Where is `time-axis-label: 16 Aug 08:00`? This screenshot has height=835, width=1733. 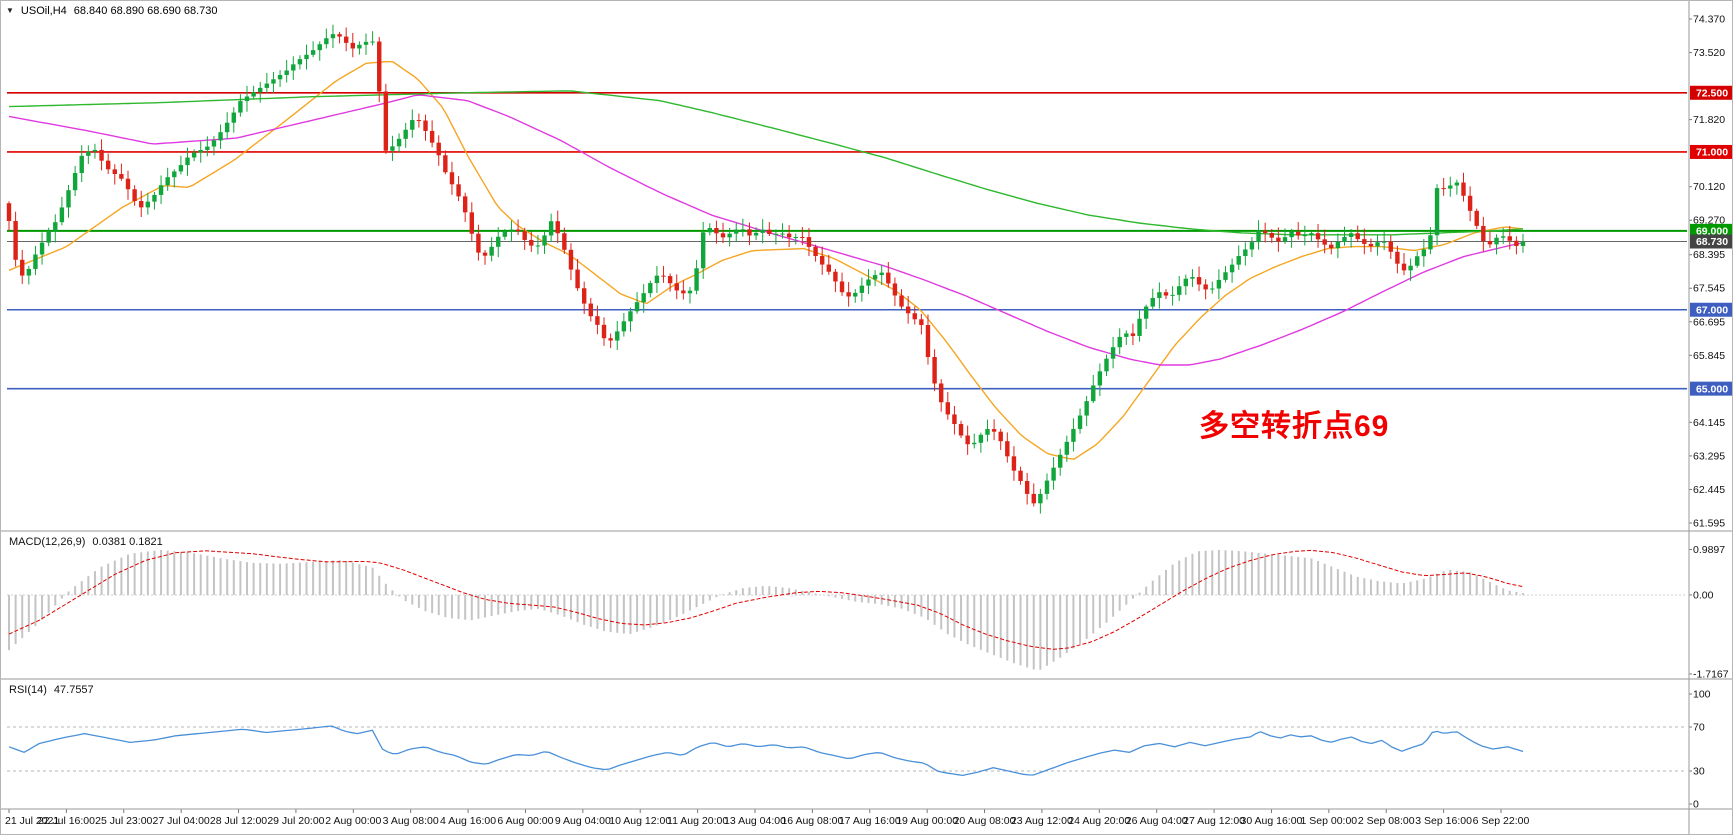 time-axis-label: 16 Aug 08:00 is located at coordinates (812, 821).